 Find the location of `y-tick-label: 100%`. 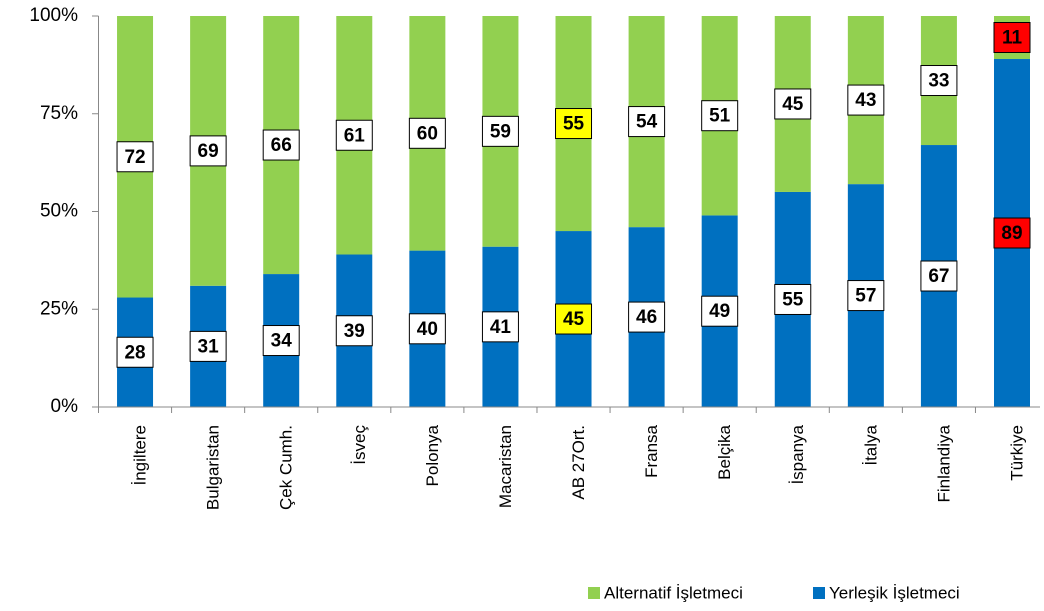

y-tick-label: 100% is located at coordinates (53, 15).